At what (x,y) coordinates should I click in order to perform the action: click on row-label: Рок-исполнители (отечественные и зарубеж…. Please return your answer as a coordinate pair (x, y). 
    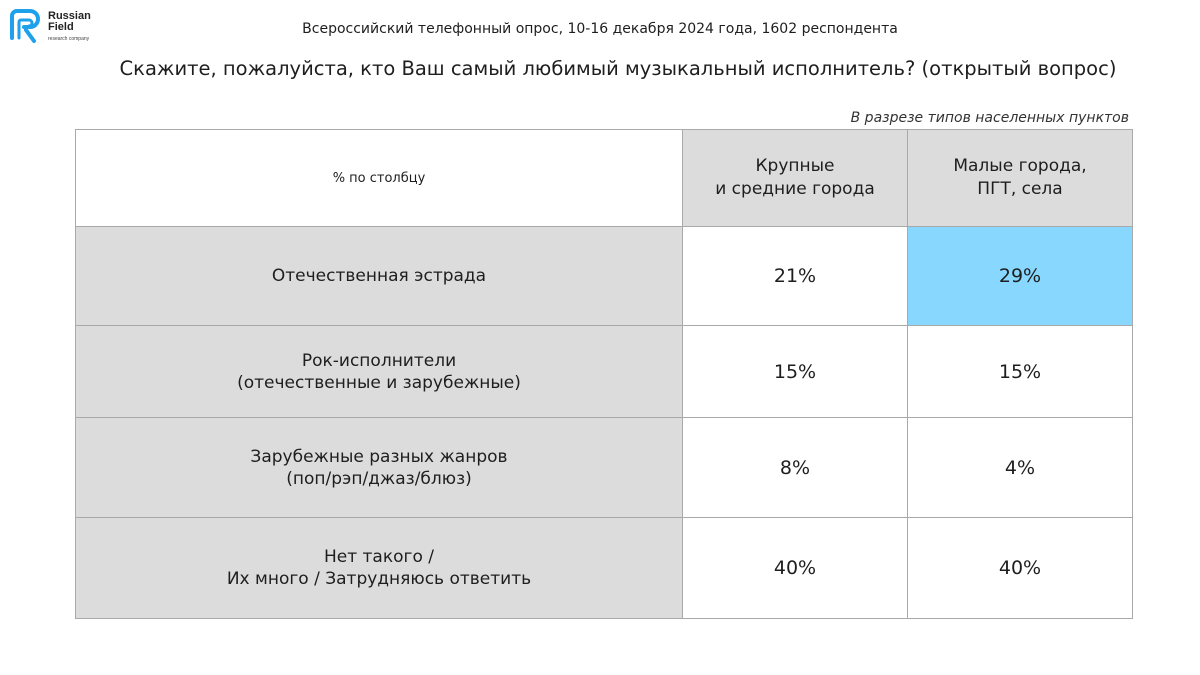
    Looking at the image, I should click on (379, 371).